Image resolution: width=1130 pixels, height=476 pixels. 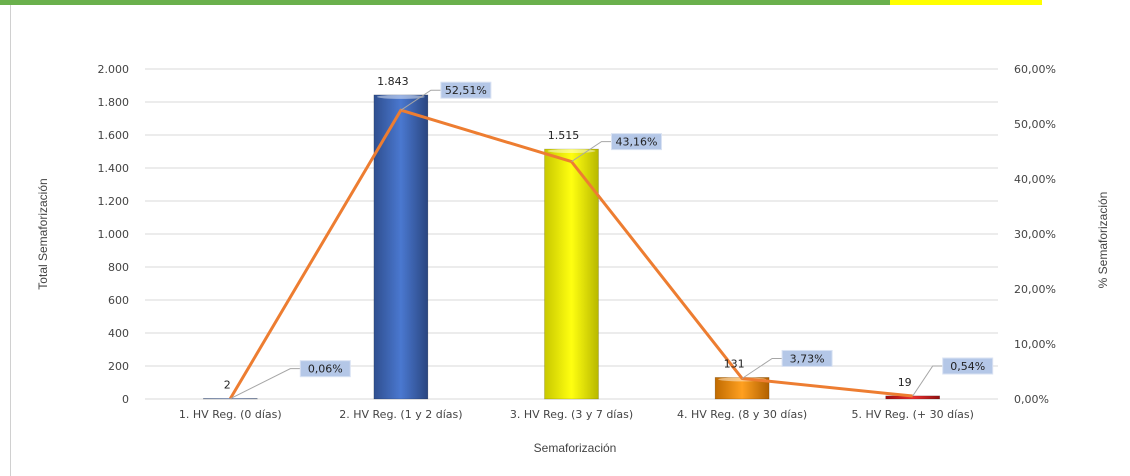 I want to click on y-tick-label: 200, so click(x=118, y=366).